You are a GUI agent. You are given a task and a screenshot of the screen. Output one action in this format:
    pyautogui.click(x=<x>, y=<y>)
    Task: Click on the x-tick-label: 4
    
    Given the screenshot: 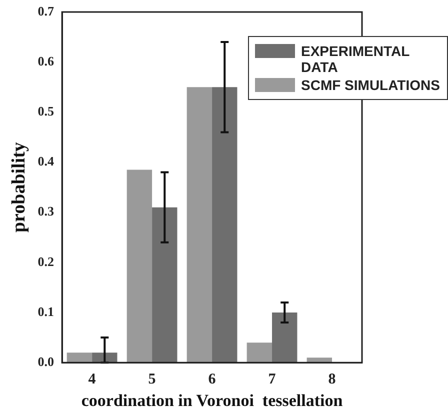 What is the action you would take?
    pyautogui.click(x=92, y=379)
    